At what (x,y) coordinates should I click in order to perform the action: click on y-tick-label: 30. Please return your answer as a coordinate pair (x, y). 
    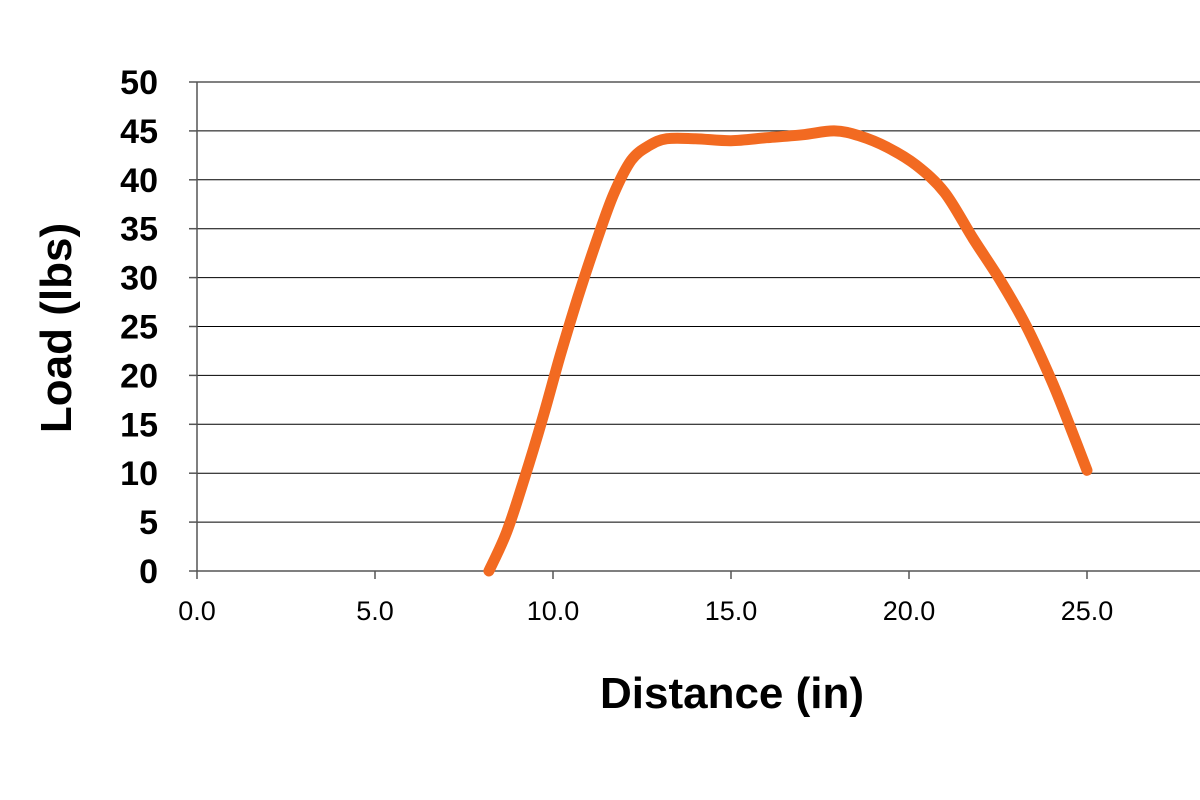
    Looking at the image, I should click on (139, 279).